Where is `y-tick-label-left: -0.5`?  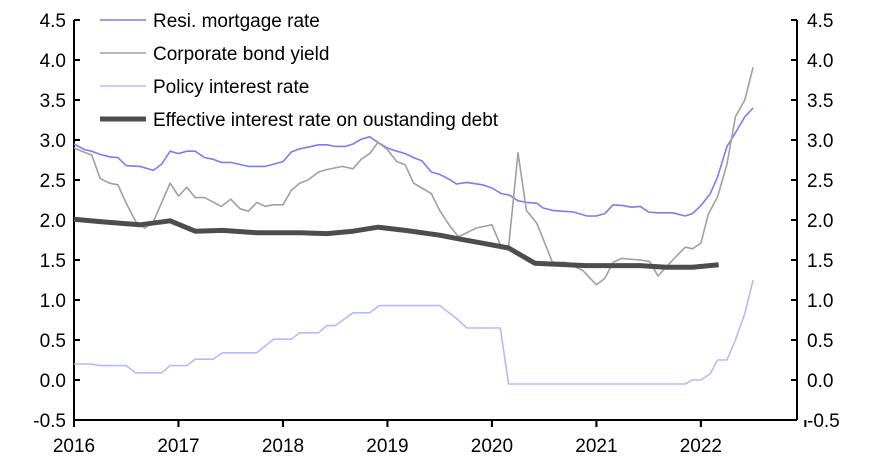
y-tick-label-left: -0.5 is located at coordinates (49, 421).